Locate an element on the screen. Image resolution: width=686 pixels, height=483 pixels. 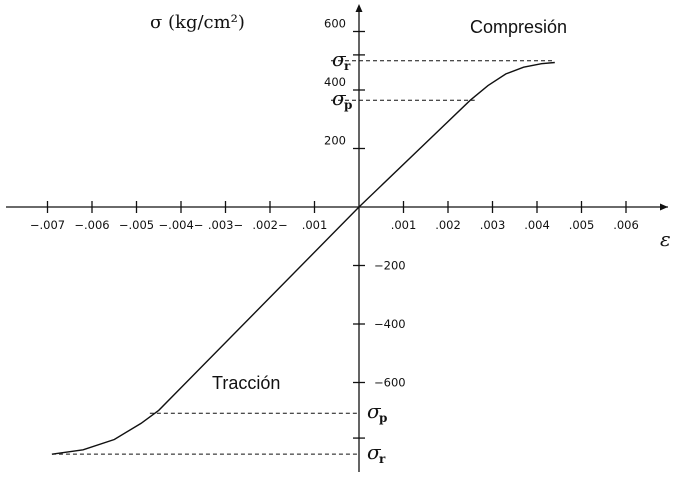
x-tick-label: −.006 is located at coordinates (91, 225).